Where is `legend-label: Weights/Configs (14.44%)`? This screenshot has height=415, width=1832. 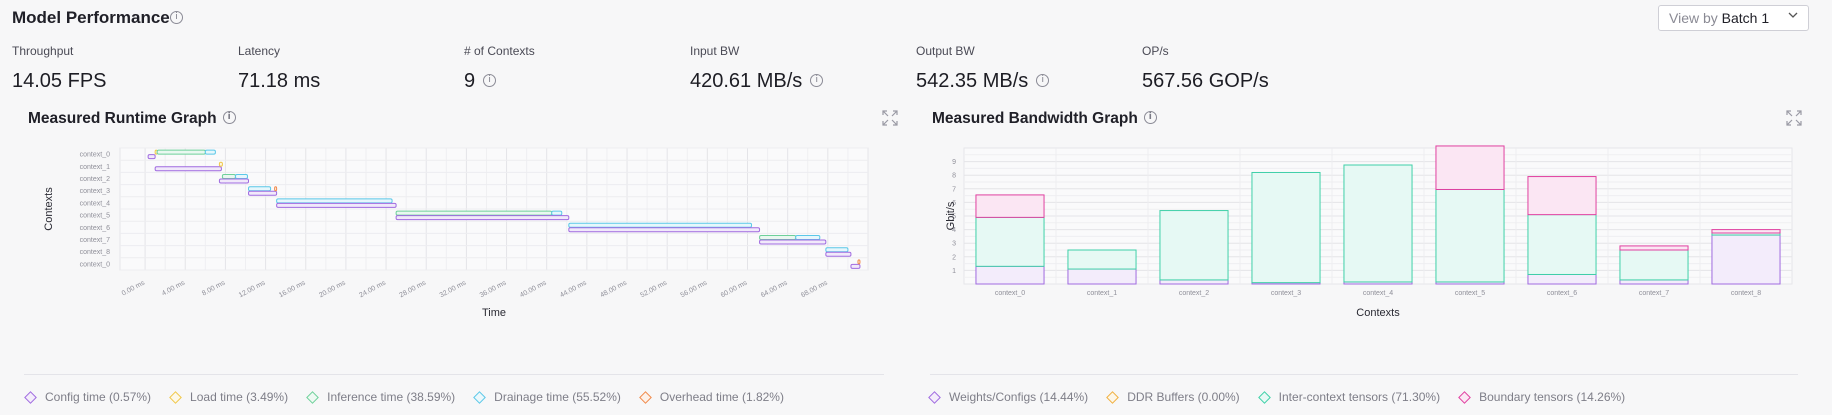
legend-label: Weights/Configs (14.44%) is located at coordinates (1019, 397).